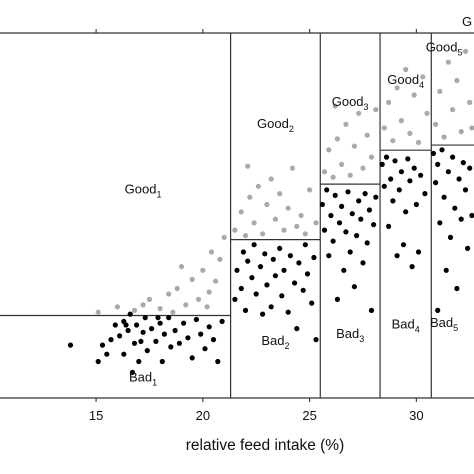 The image size is (474, 474). Describe the element at coordinates (96, 415) in the screenshot. I see `x-tick-label: 15` at that location.